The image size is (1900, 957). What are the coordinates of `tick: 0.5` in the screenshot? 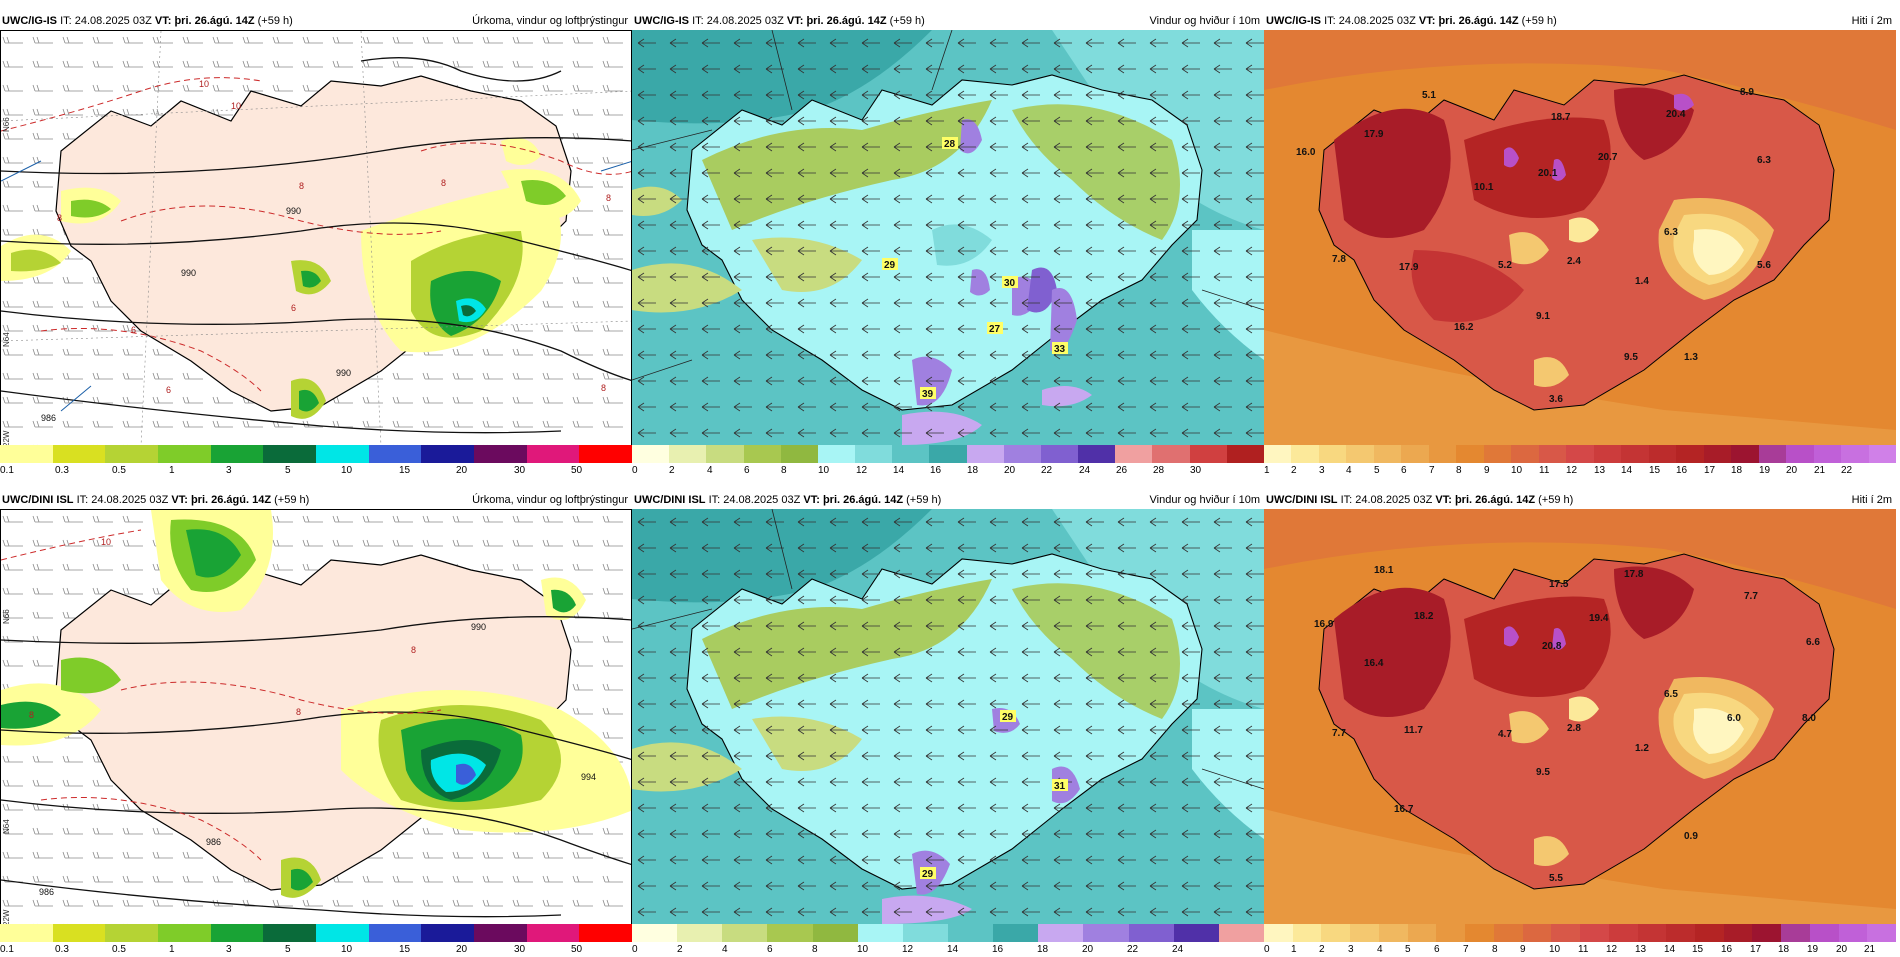 It's located at (119, 470).